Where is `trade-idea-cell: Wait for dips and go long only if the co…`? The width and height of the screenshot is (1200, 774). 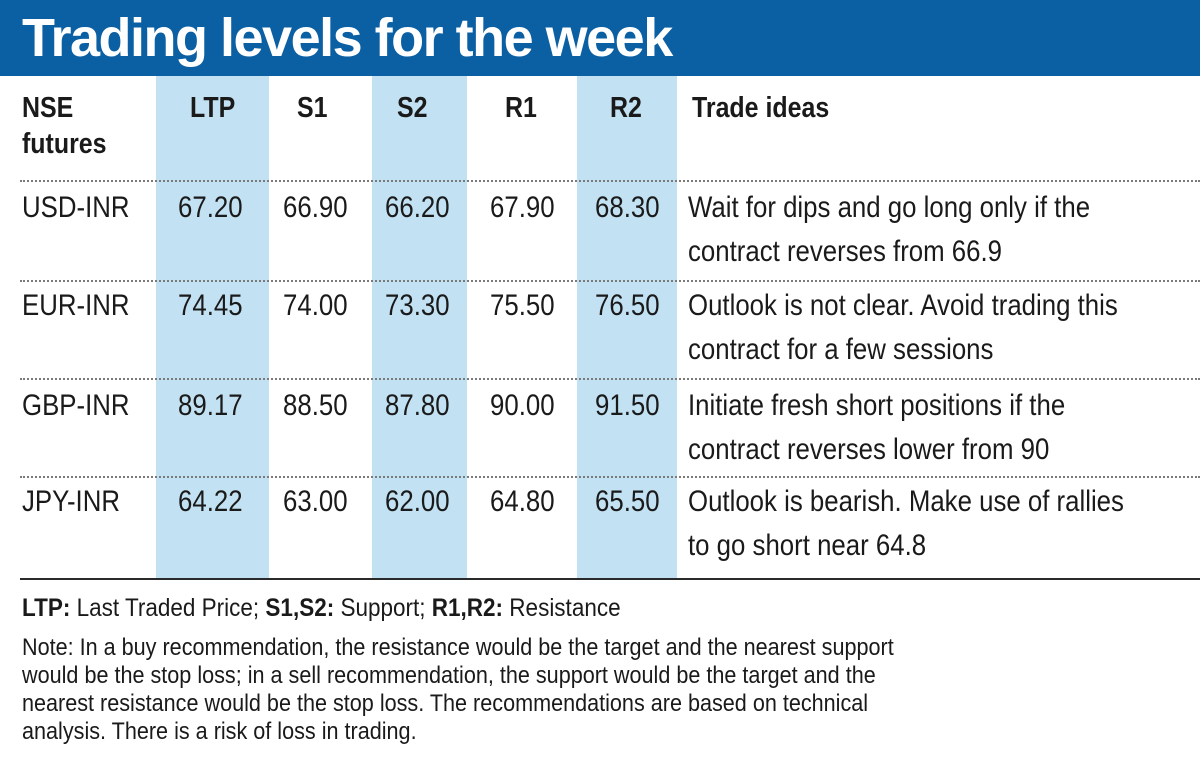
trade-idea-cell: Wait for dips and go long only if the co… is located at coordinates (889, 230).